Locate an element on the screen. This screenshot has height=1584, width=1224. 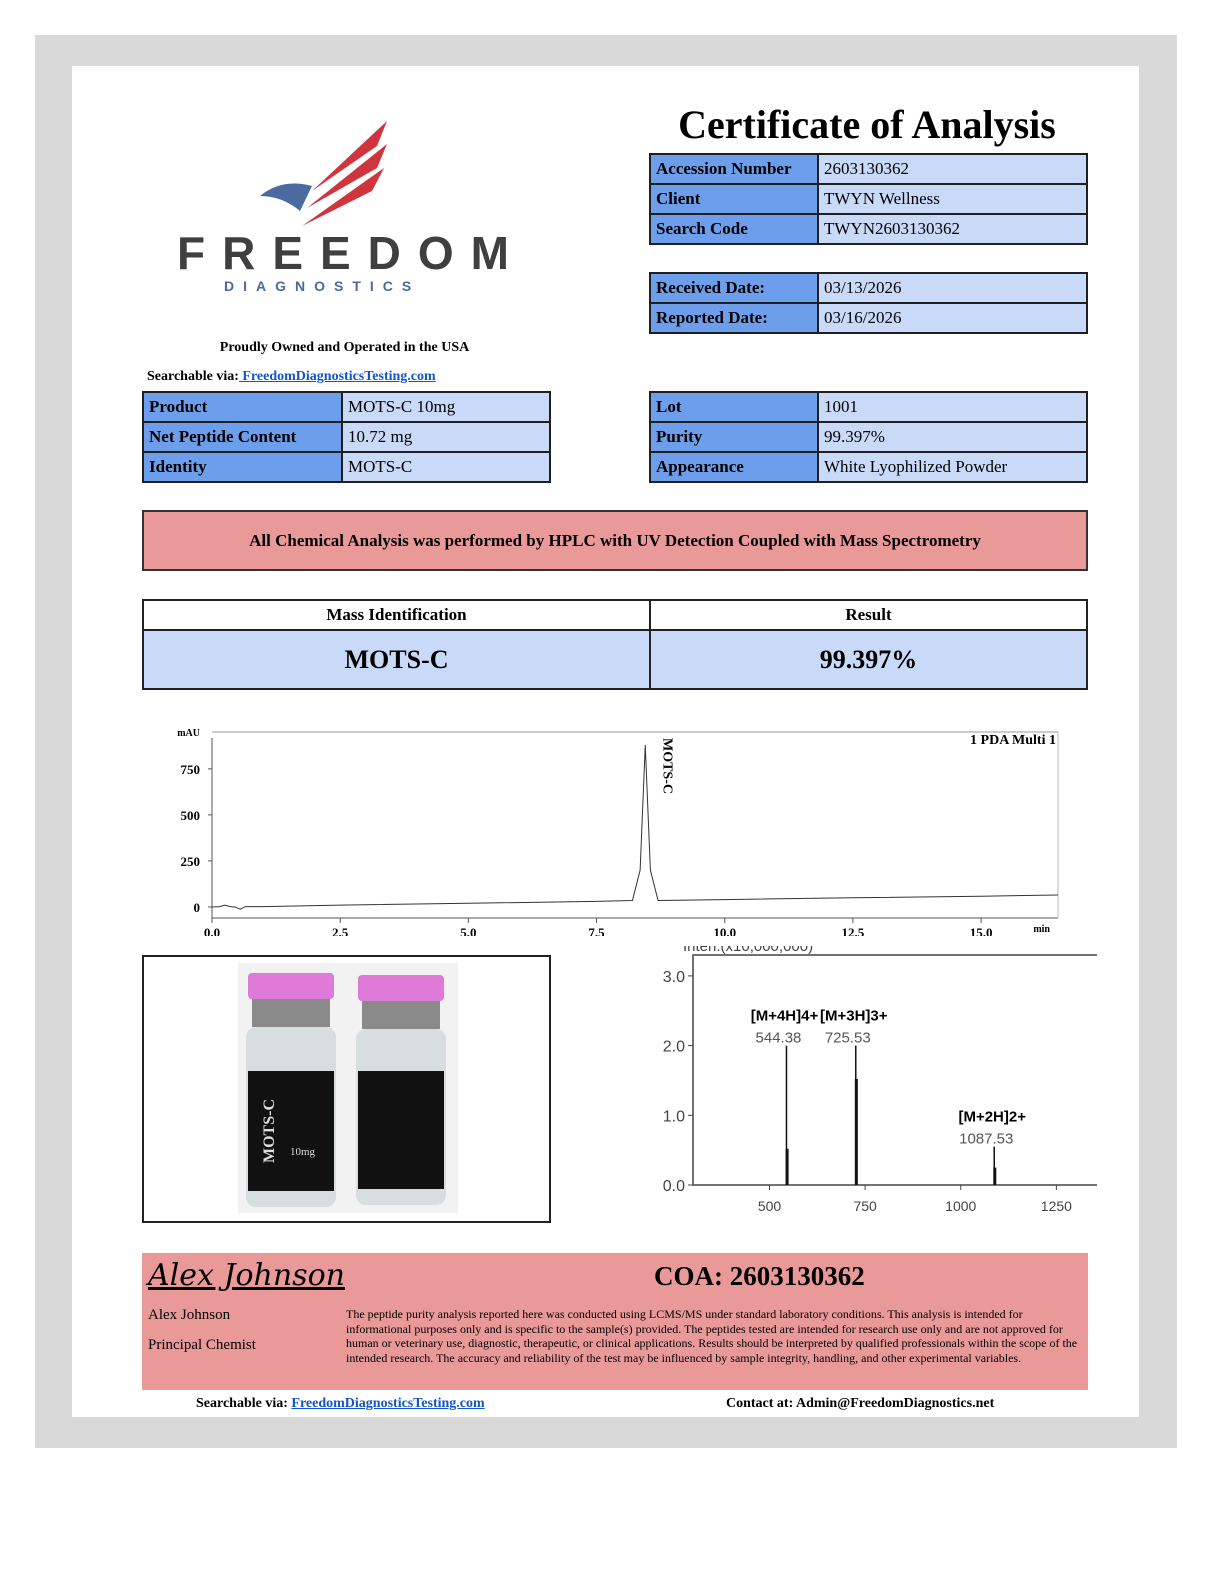
table-row: Appearance White Lyophilized Powder is located at coordinates (868, 467).